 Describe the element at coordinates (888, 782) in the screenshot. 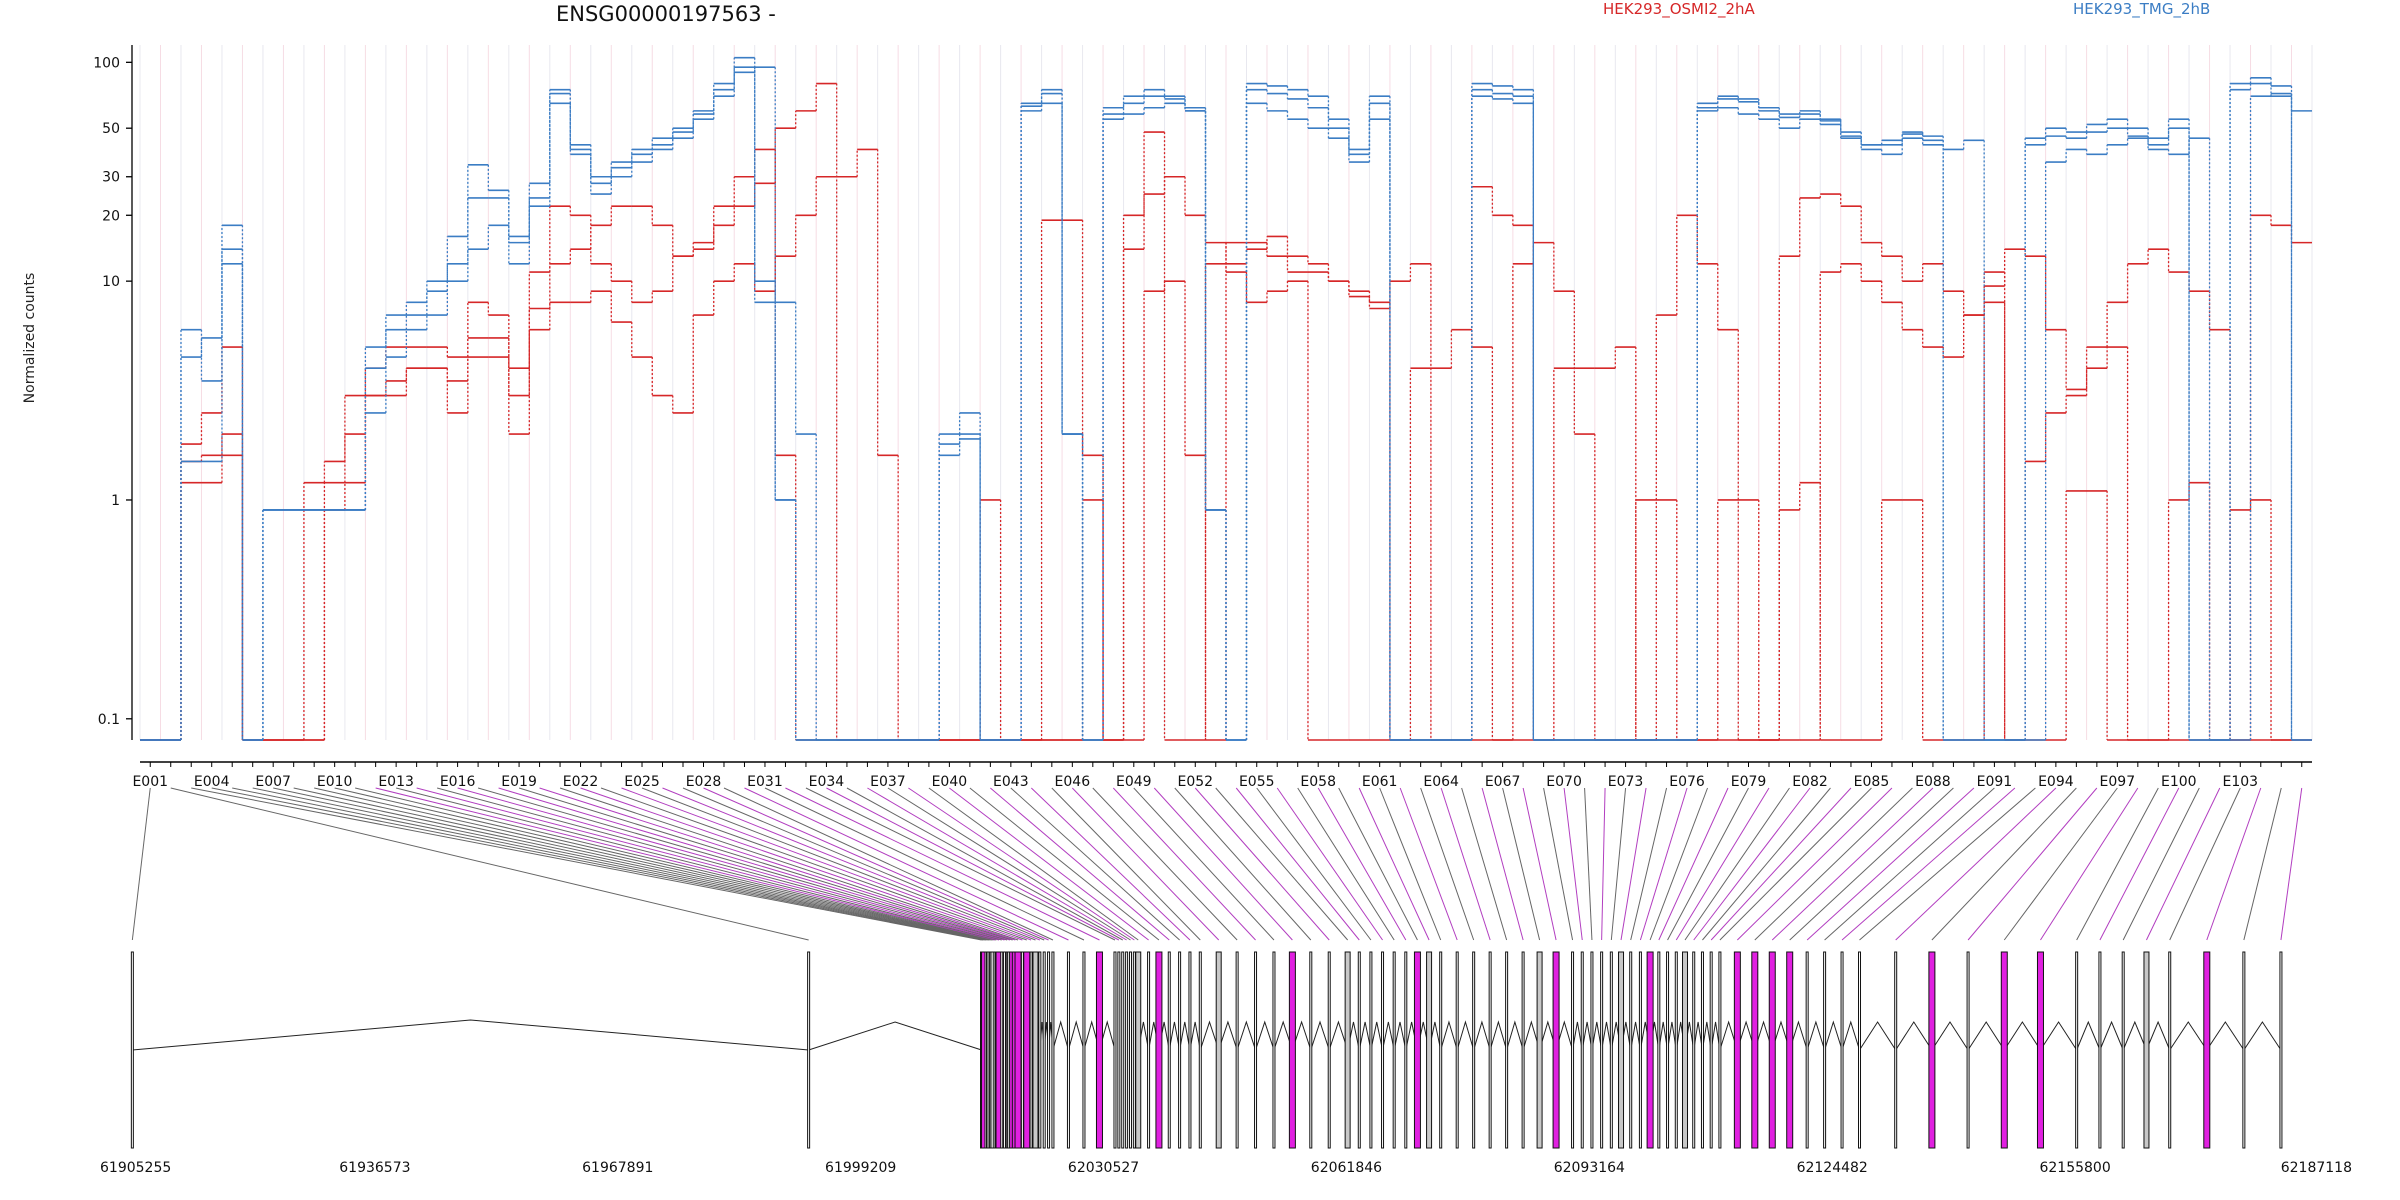

I see `exon-tick-label: E037` at that location.